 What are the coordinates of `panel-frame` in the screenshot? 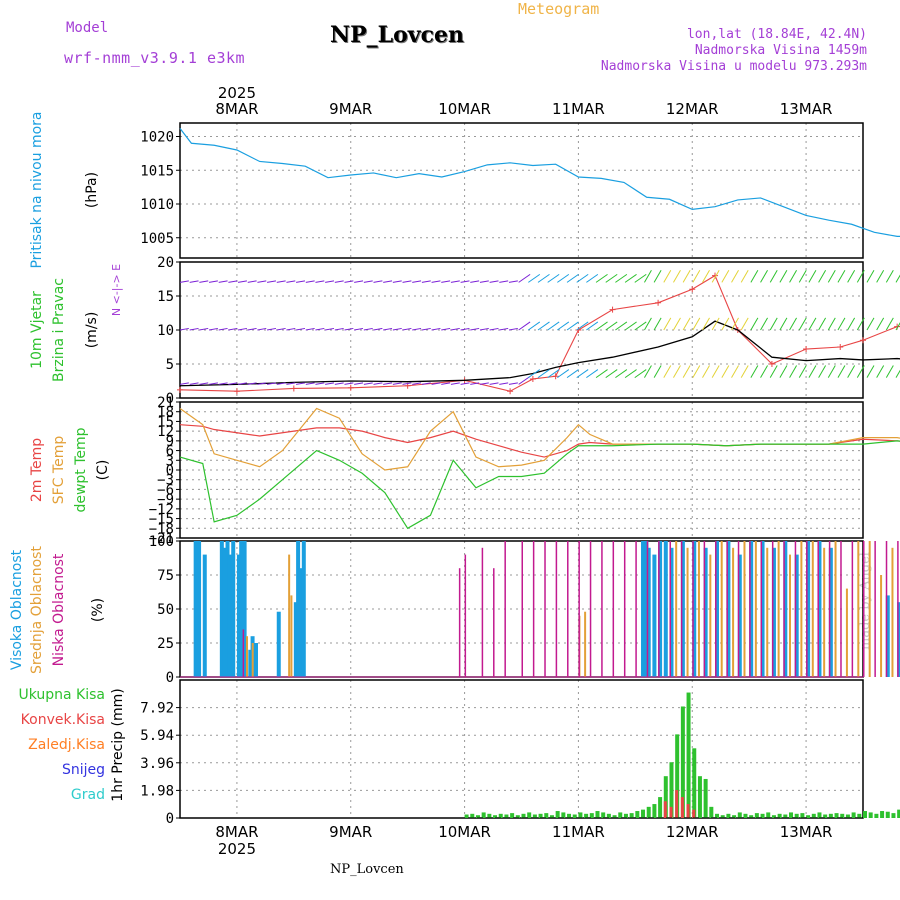 It's located at (521, 470).